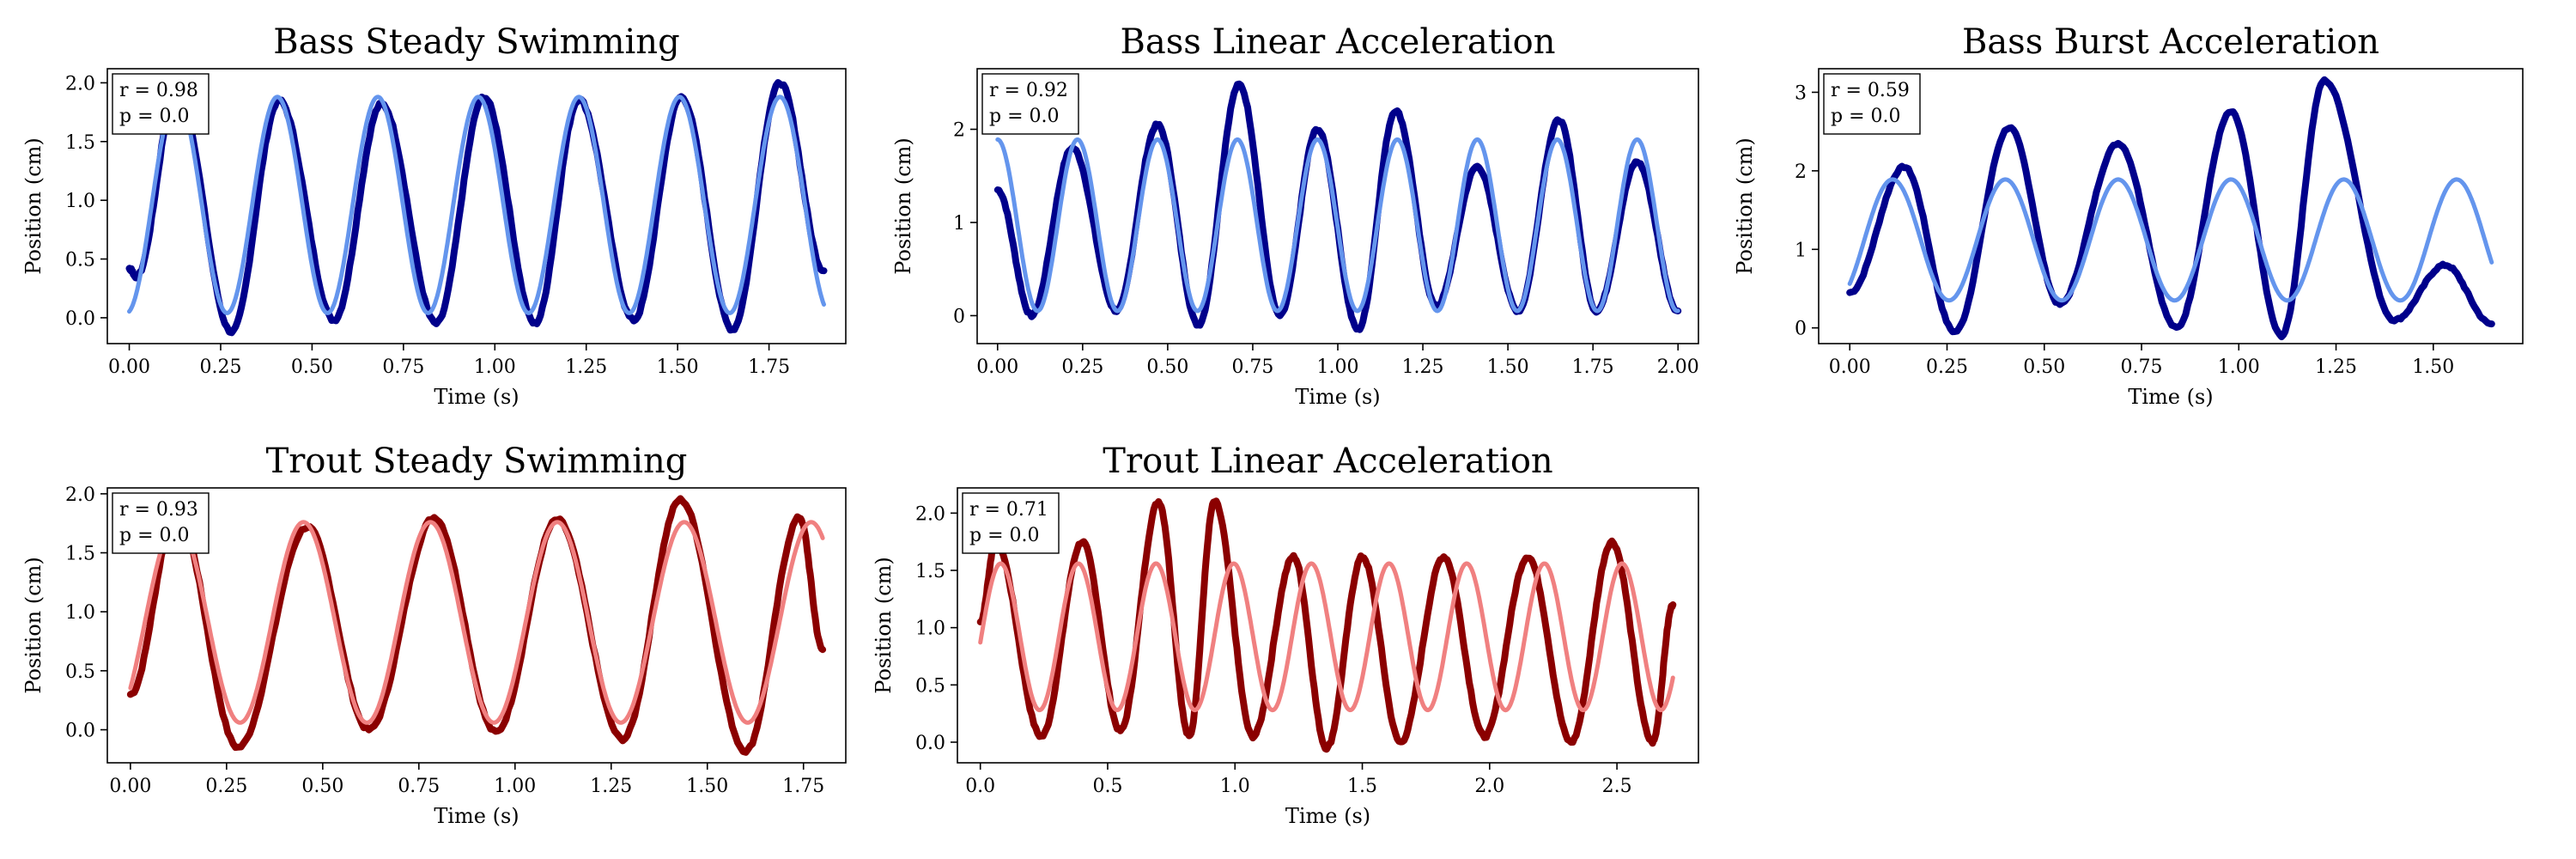 Image resolution: width=2576 pixels, height=859 pixels. Describe the element at coordinates (159, 91) in the screenshot. I see `stat-r: r = 0.98` at that location.